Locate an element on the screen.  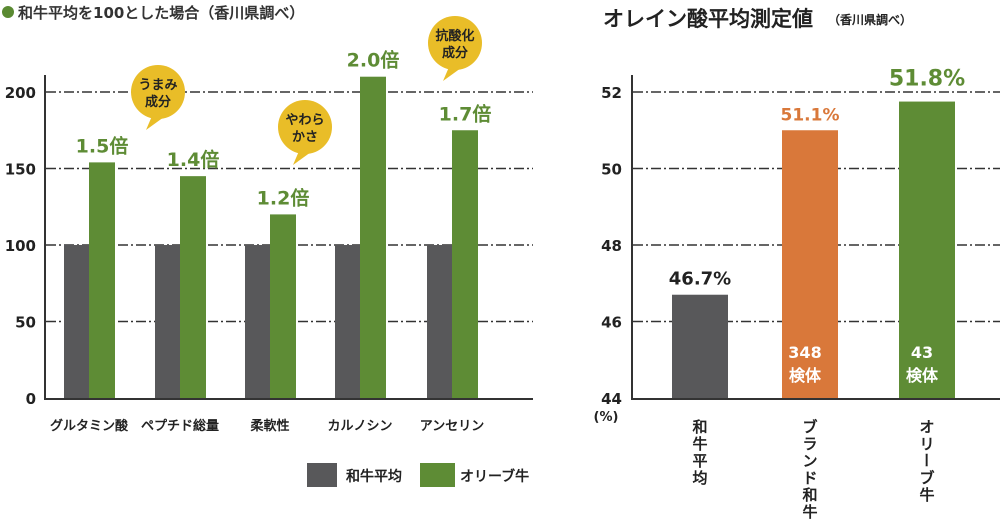
x-tick-label: カルノシン is located at coordinates (359, 426).